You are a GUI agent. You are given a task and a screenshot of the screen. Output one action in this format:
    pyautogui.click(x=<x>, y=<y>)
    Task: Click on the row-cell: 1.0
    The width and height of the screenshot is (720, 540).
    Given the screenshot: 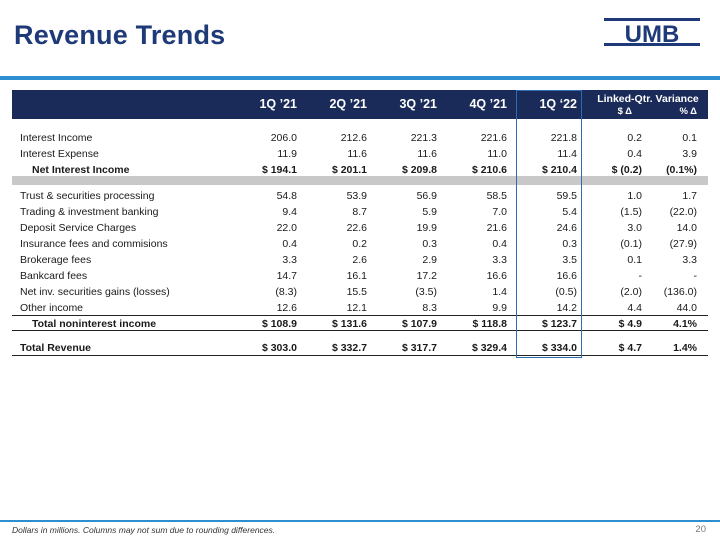 What is the action you would take?
    pyautogui.click(x=634, y=196)
    